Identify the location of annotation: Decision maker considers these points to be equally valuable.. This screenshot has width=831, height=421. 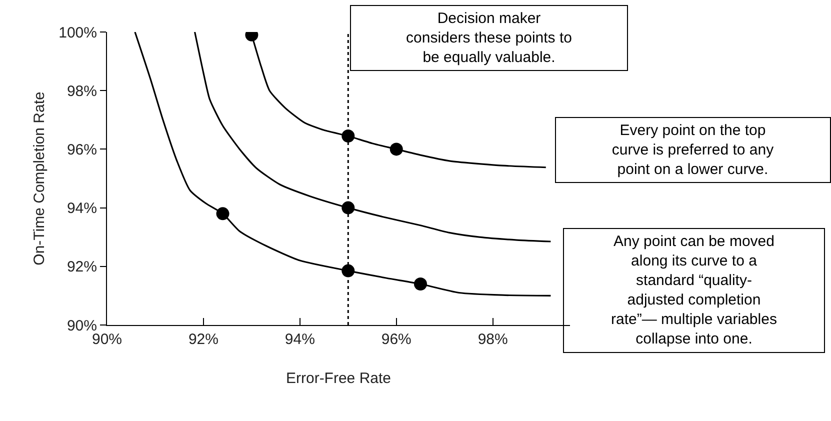
(489, 38).